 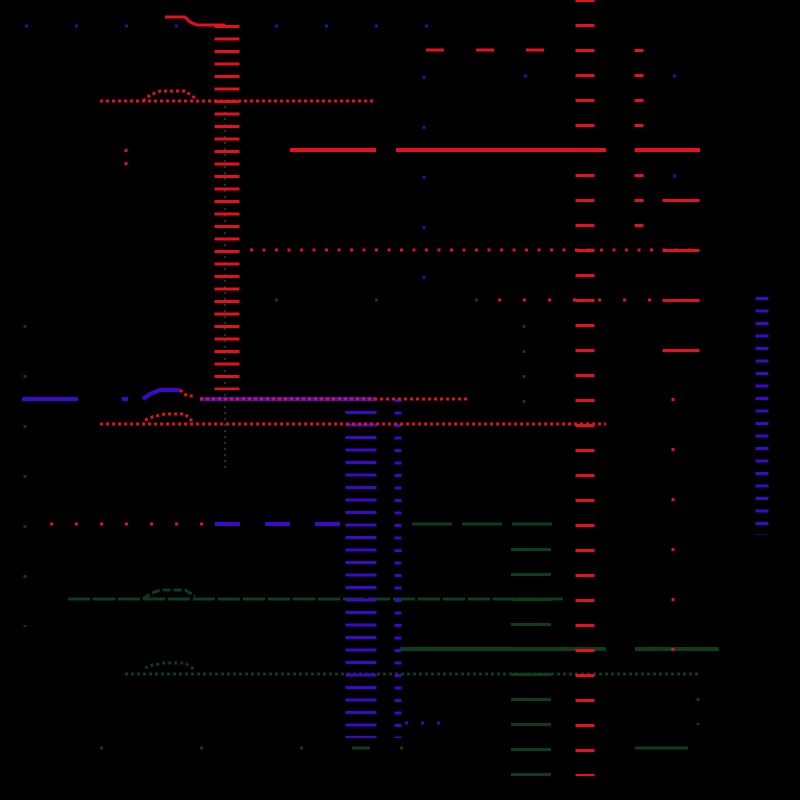 I want to click on blue-curve, so click(x=160, y=394).